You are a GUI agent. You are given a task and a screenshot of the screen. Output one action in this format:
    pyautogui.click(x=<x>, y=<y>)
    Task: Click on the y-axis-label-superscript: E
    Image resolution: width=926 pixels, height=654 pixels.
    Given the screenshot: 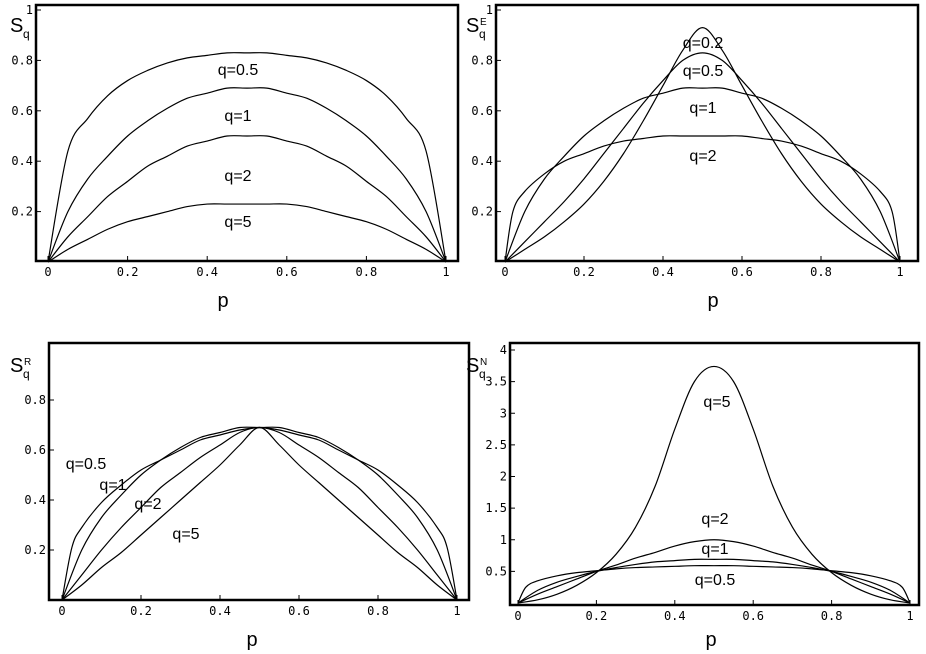 What is the action you would take?
    pyautogui.click(x=483, y=22)
    